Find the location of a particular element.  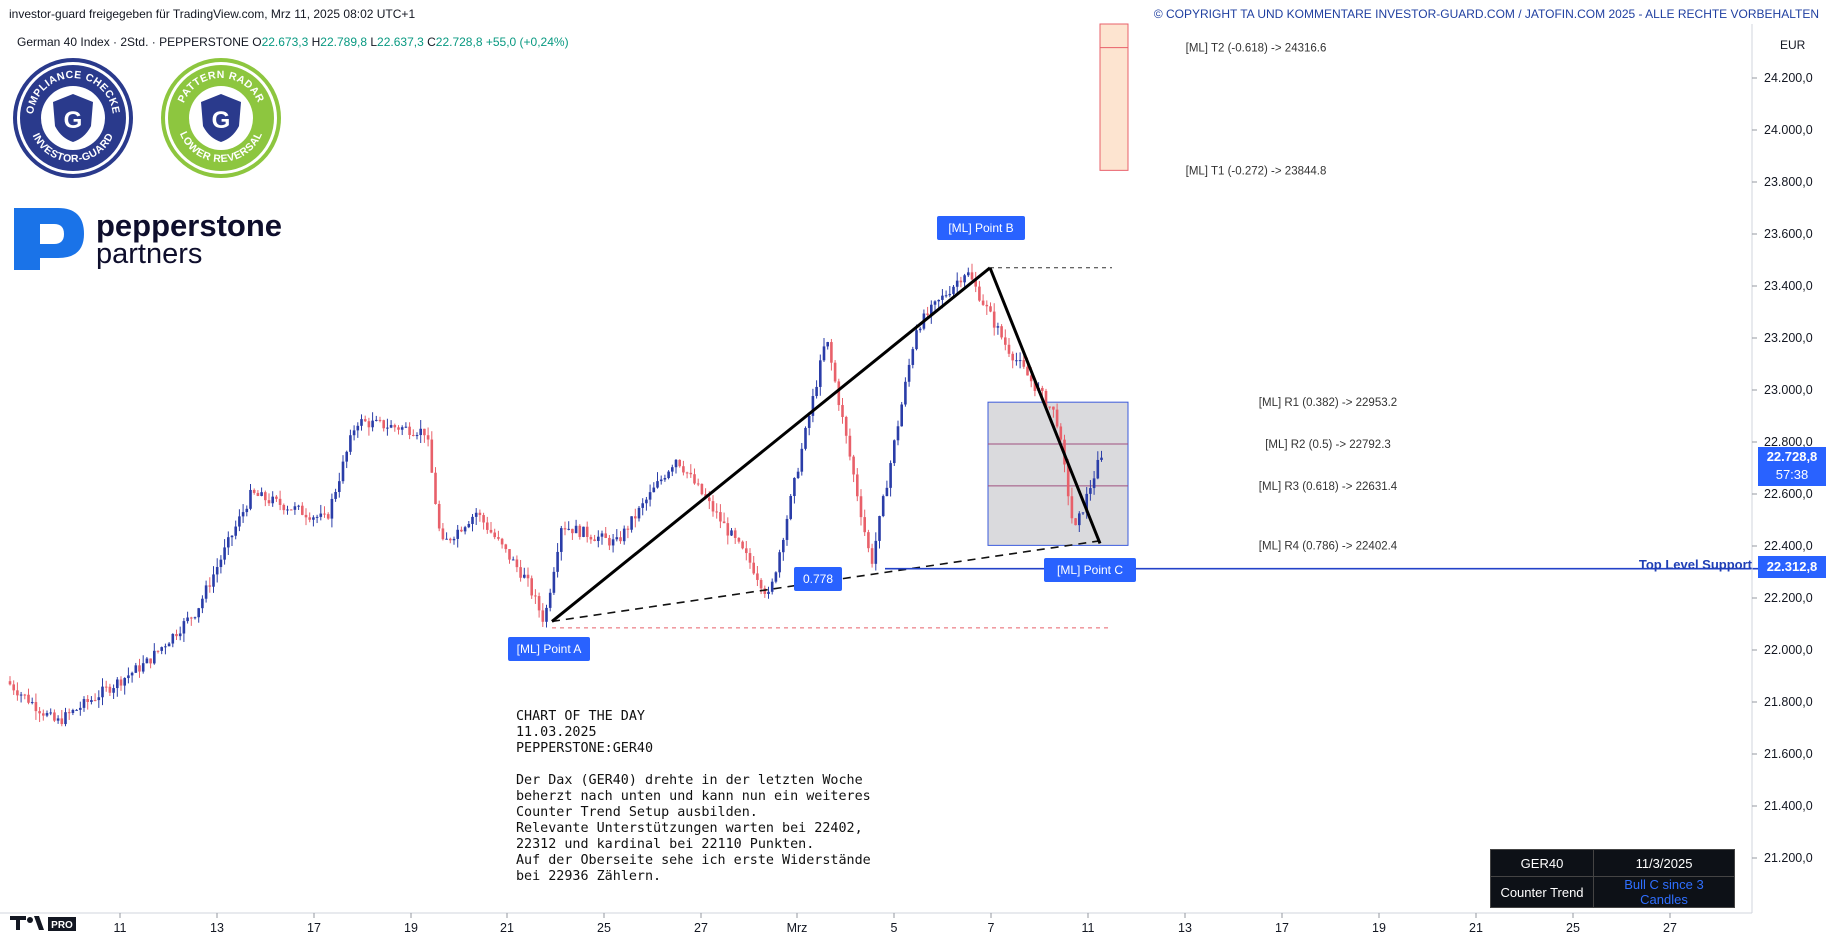

logo-word-partners: partners is located at coordinates (149, 254).